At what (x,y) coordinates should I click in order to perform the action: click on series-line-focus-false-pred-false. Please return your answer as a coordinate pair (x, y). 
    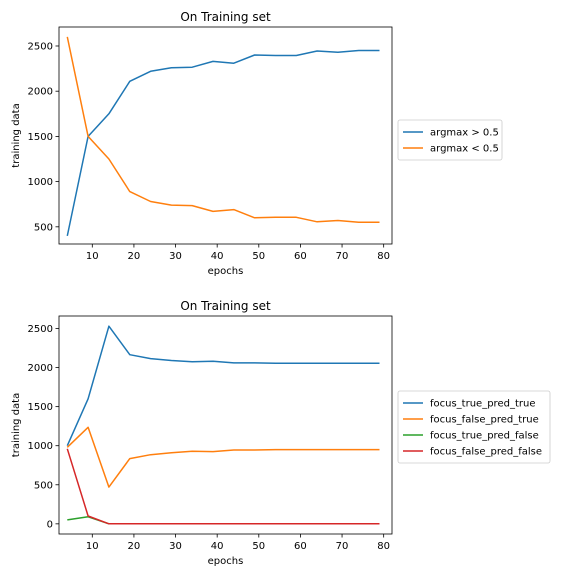
    Looking at the image, I should click on (223, 486).